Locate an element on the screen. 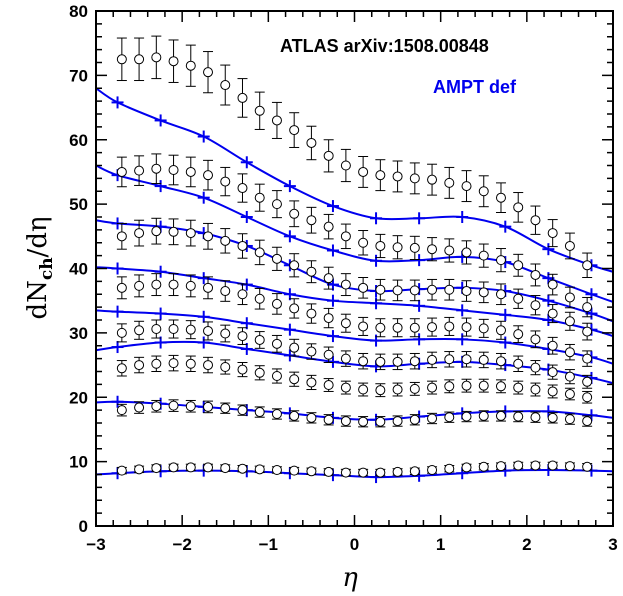  y-axis-title: dNch/dη is located at coordinates (40, 267).